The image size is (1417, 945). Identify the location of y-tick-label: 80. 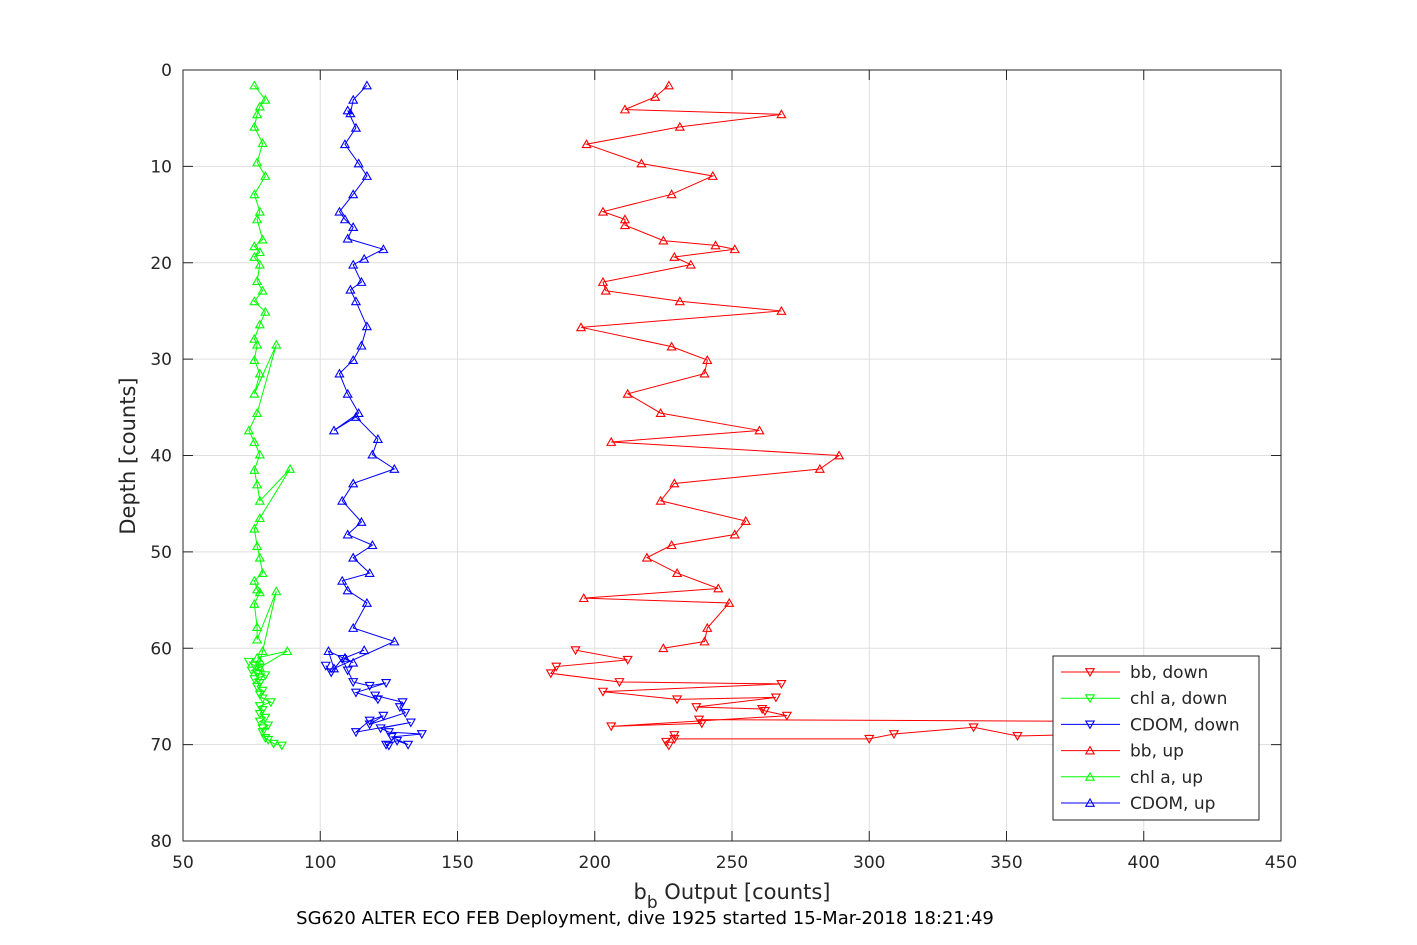
(161, 842).